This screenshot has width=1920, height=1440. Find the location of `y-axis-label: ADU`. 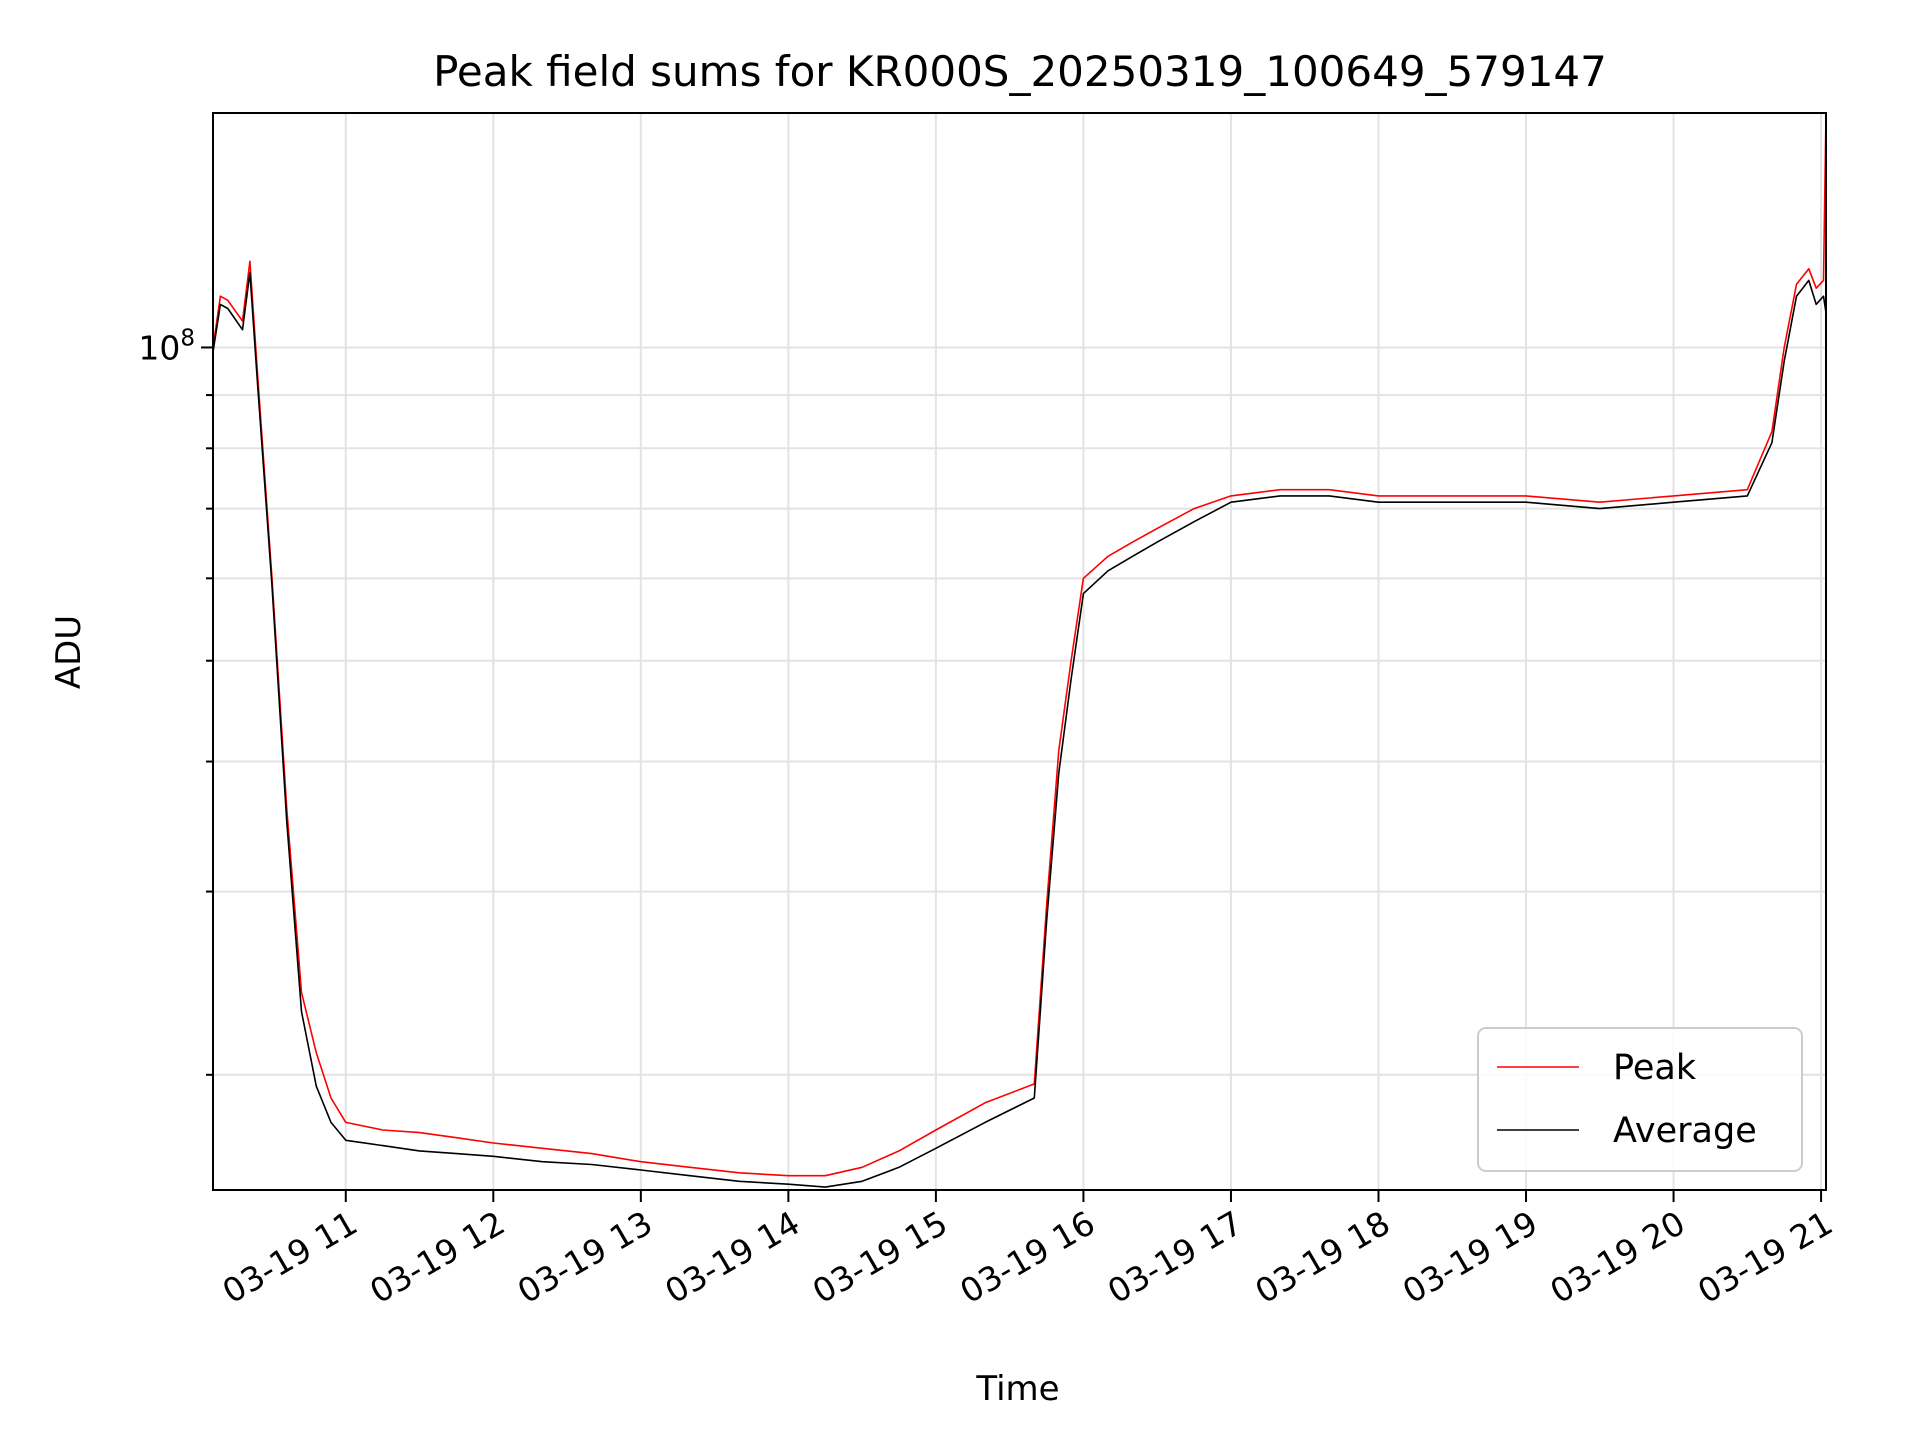

y-axis-label: ADU is located at coordinates (69, 652).